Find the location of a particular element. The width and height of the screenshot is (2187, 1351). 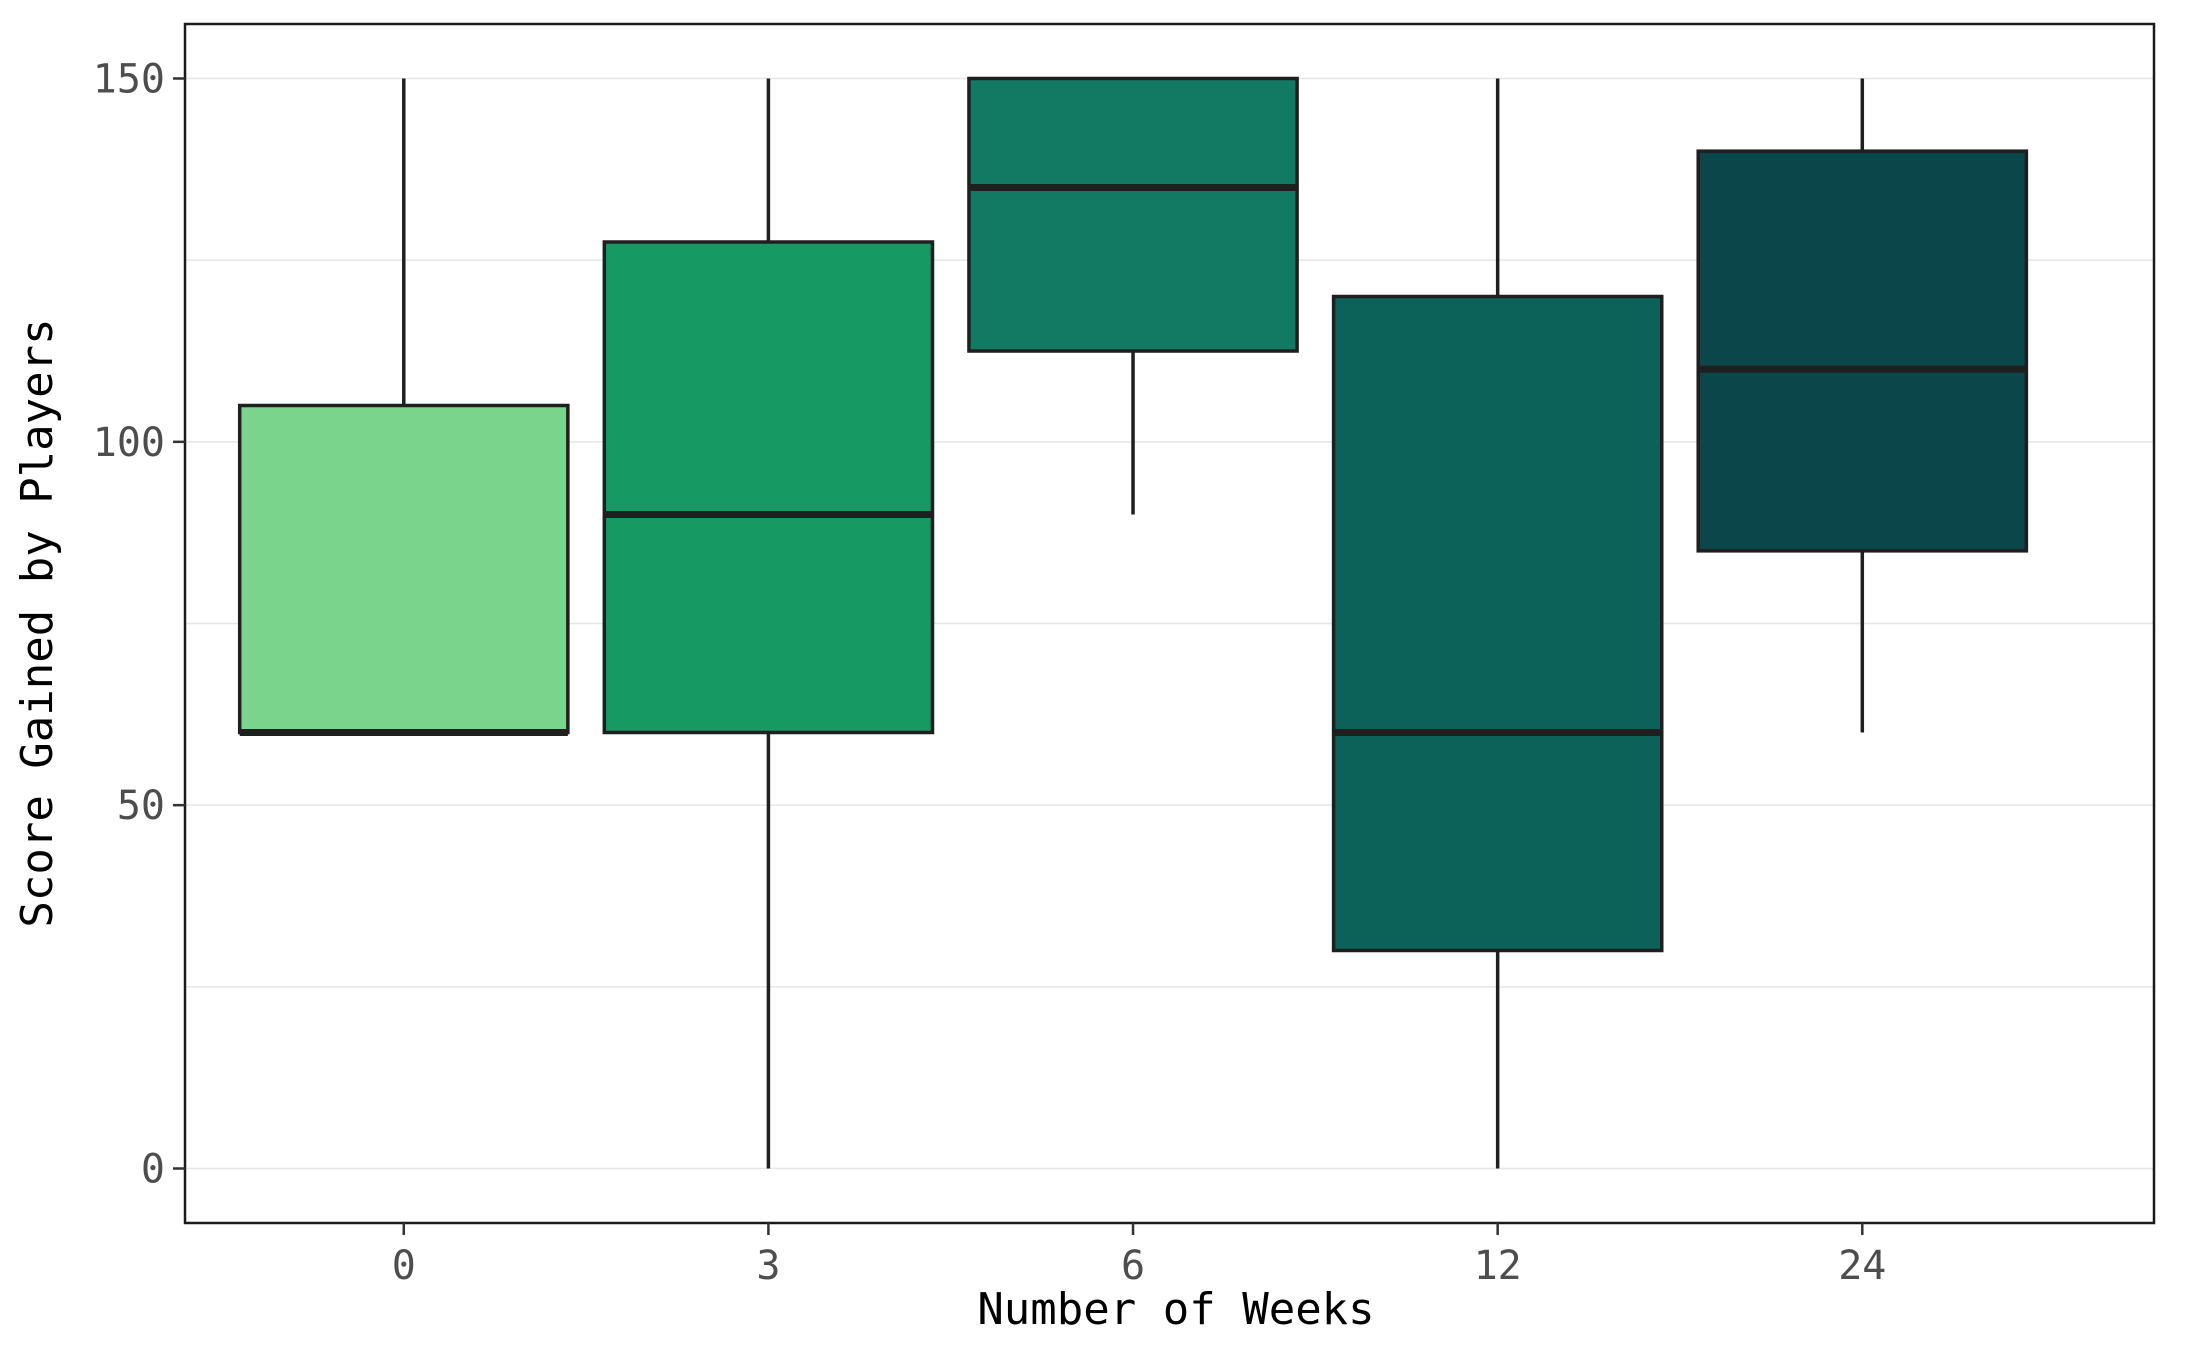

x-tick-label-3: 12 is located at coordinates (1498, 1266).